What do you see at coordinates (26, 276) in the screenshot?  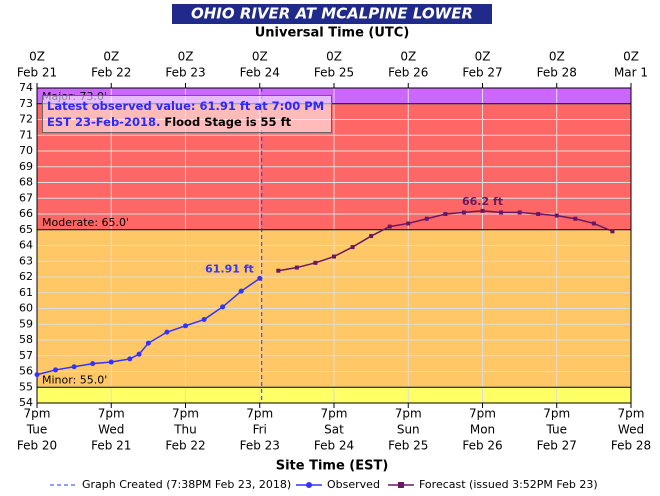 I see `y-tick-label: 62` at bounding box center [26, 276].